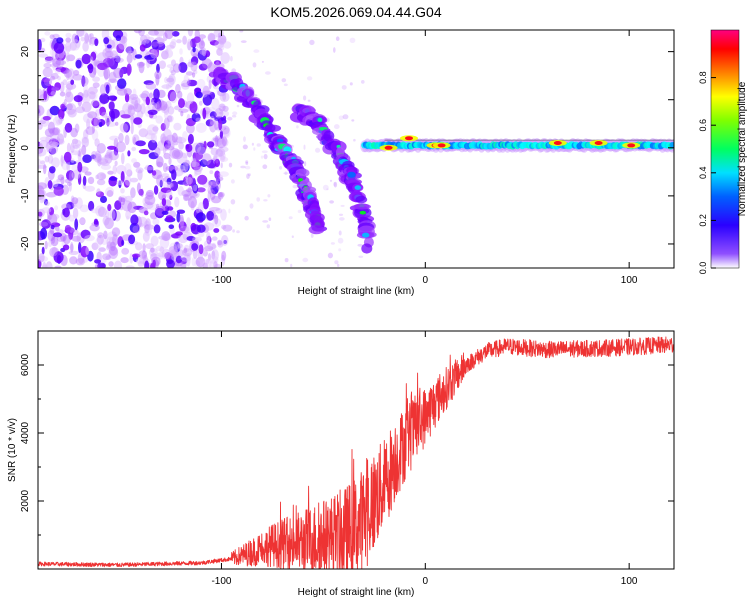 The image size is (750, 600). Describe the element at coordinates (703, 268) in the screenshot. I see `colorbar-tick-label: 0.0` at that location.